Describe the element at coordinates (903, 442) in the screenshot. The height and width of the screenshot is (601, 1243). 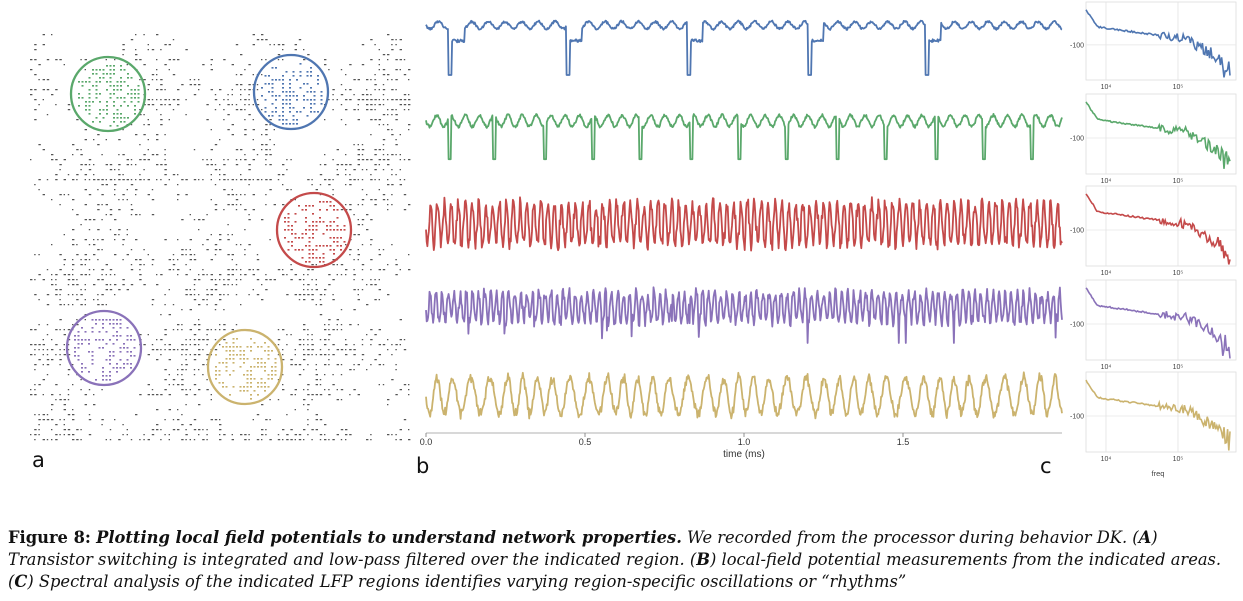
I see `time-tick-label: 1.5` at that location.